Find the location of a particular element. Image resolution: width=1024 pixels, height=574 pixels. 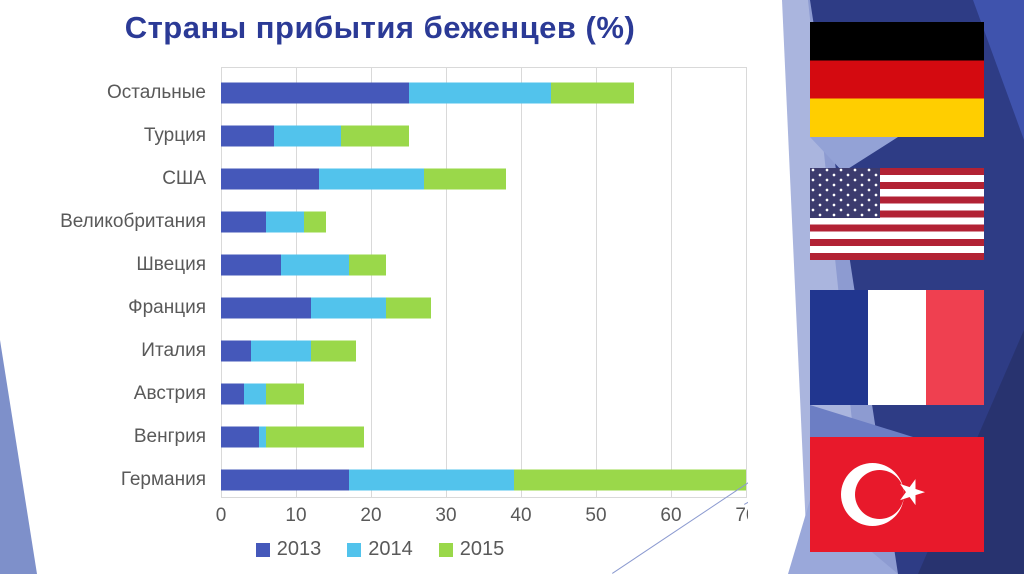

bar-row: Австрия is located at coordinates (373, 394).